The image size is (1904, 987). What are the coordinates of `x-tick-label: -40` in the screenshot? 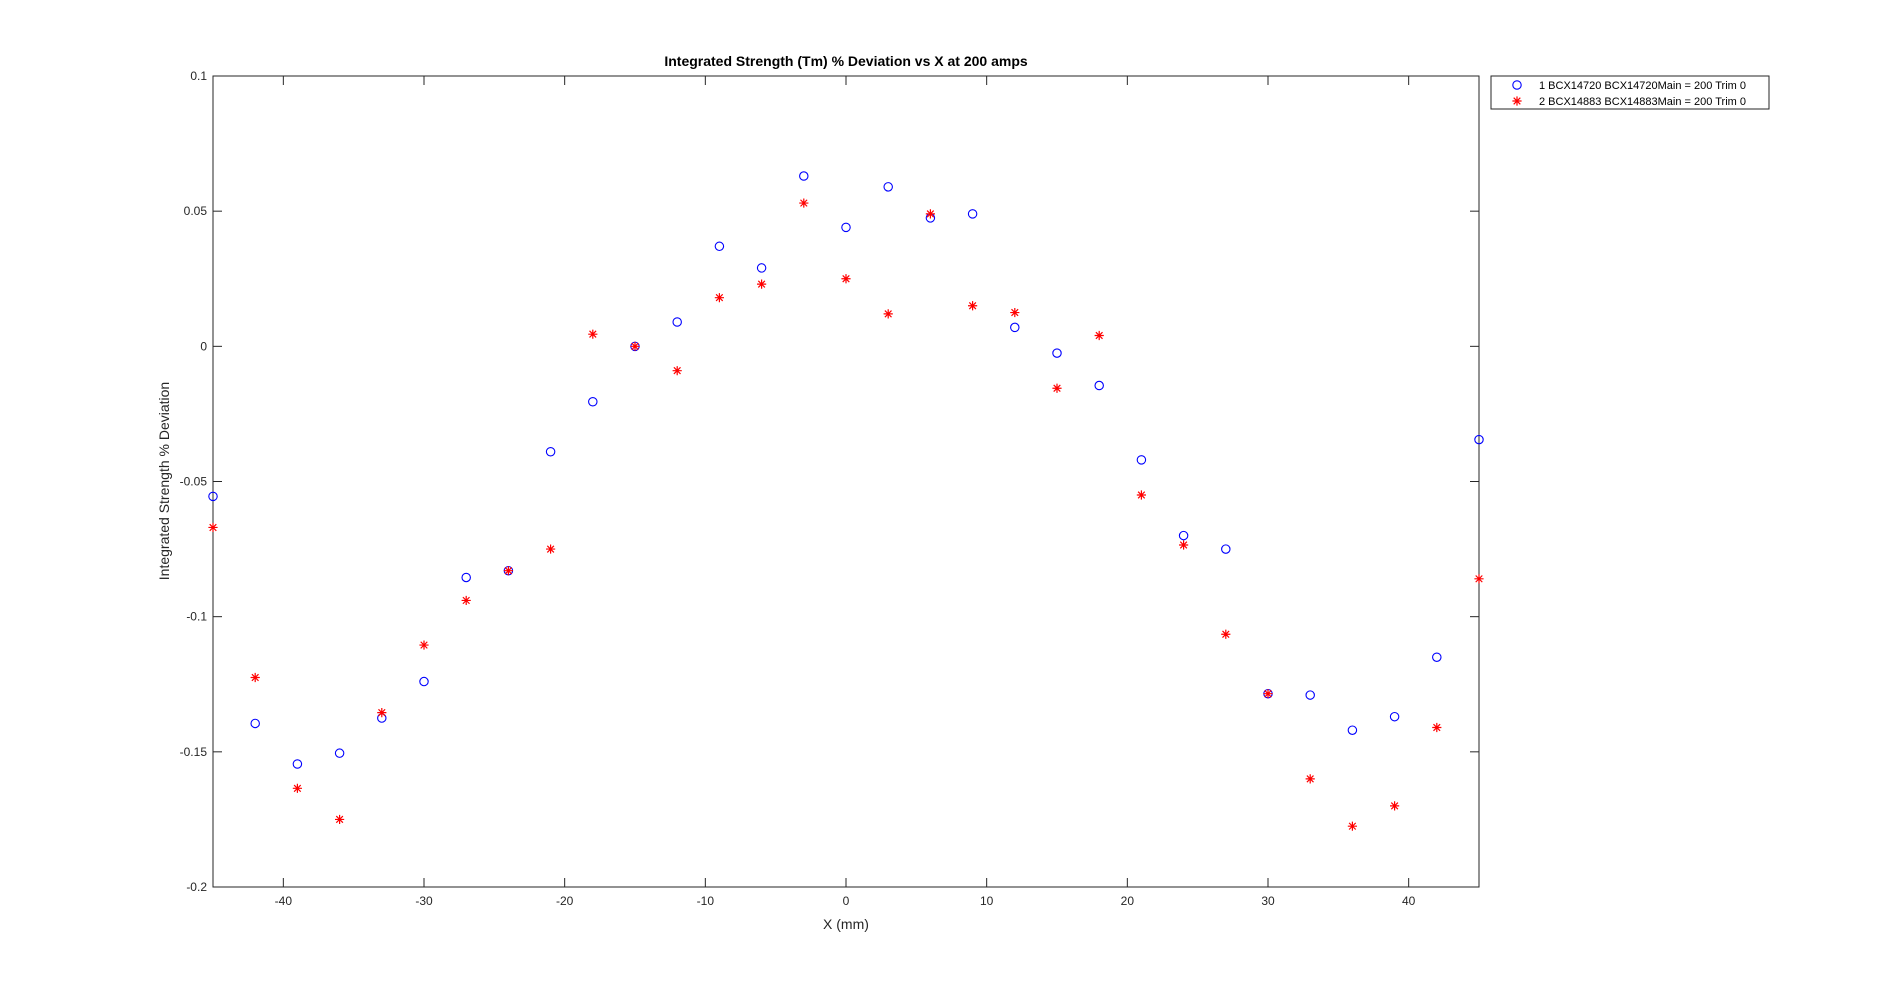 It's located at (284, 901).